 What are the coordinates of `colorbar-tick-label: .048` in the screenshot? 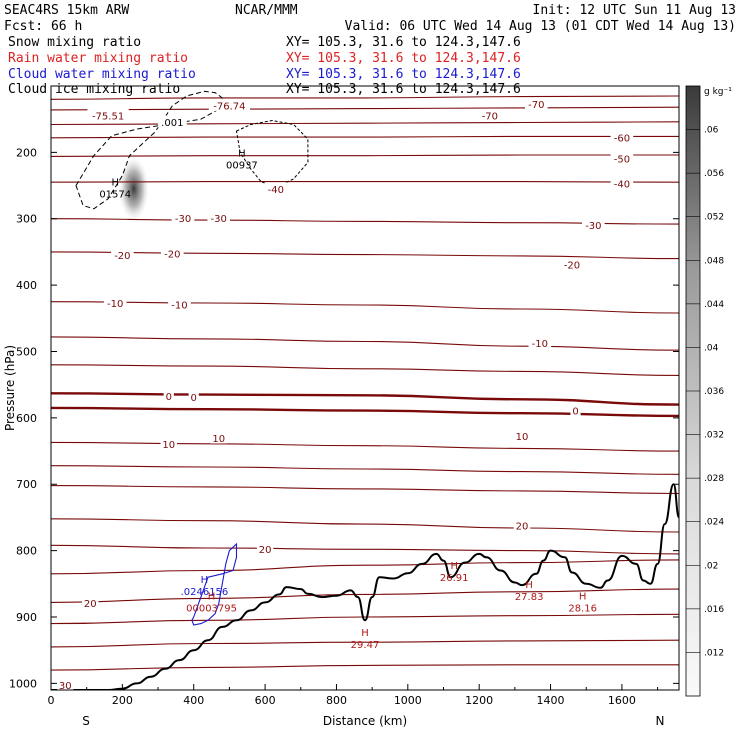 It's located at (714, 261).